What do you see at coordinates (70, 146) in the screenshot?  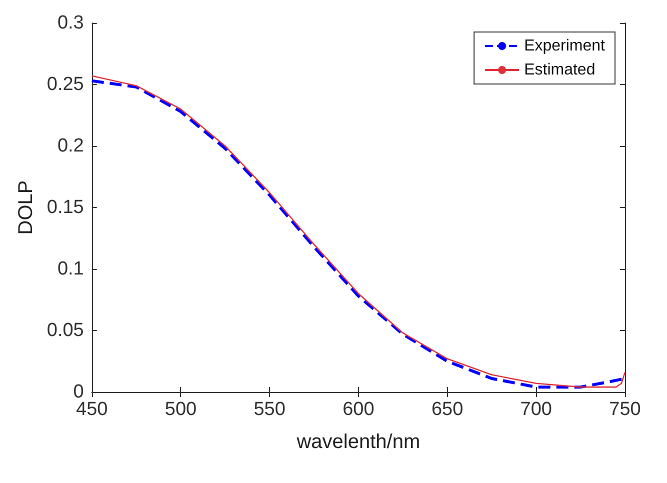 I see `y-tick-label: 0.2` at bounding box center [70, 146].